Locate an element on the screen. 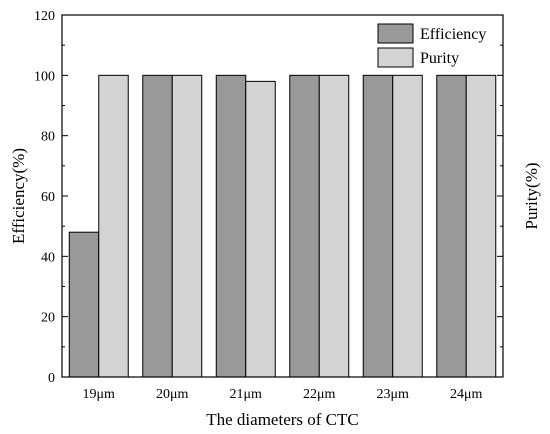 The width and height of the screenshot is (550, 434). x-tick-label: 21μm is located at coordinates (246, 394).